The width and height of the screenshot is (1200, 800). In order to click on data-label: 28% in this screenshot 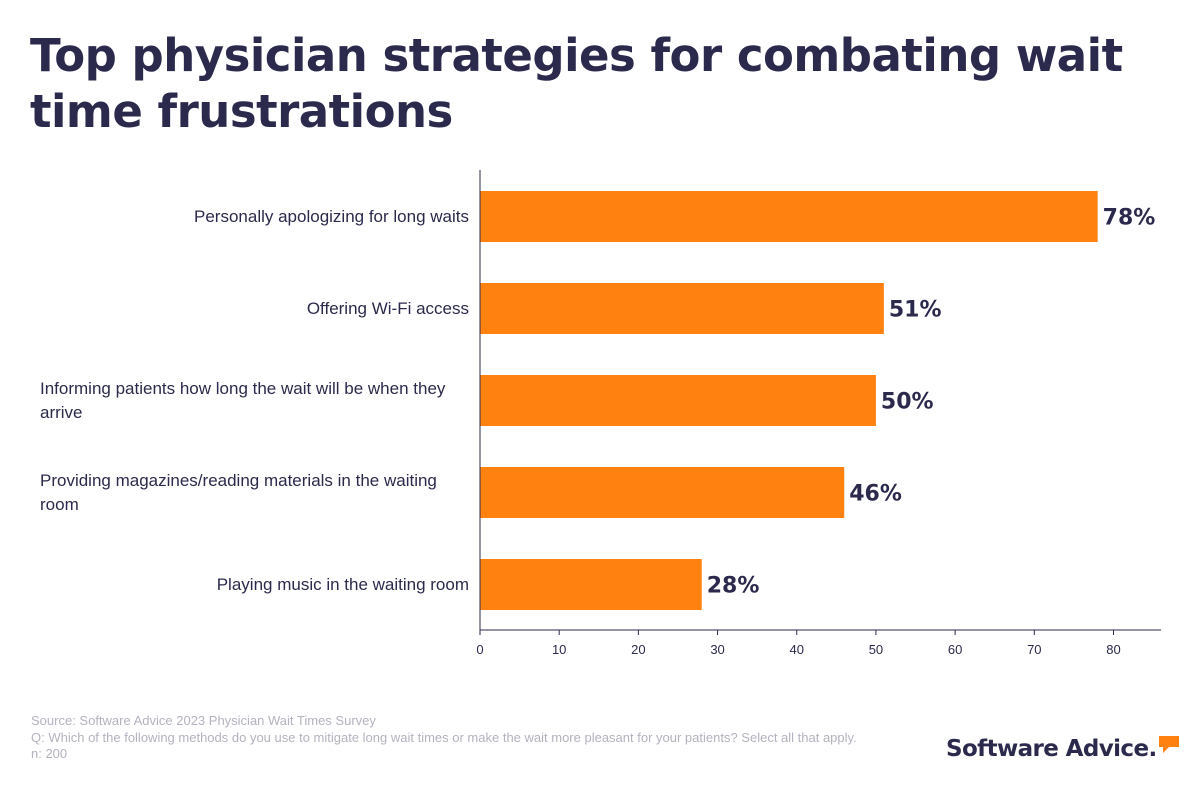, I will do `click(733, 586)`.